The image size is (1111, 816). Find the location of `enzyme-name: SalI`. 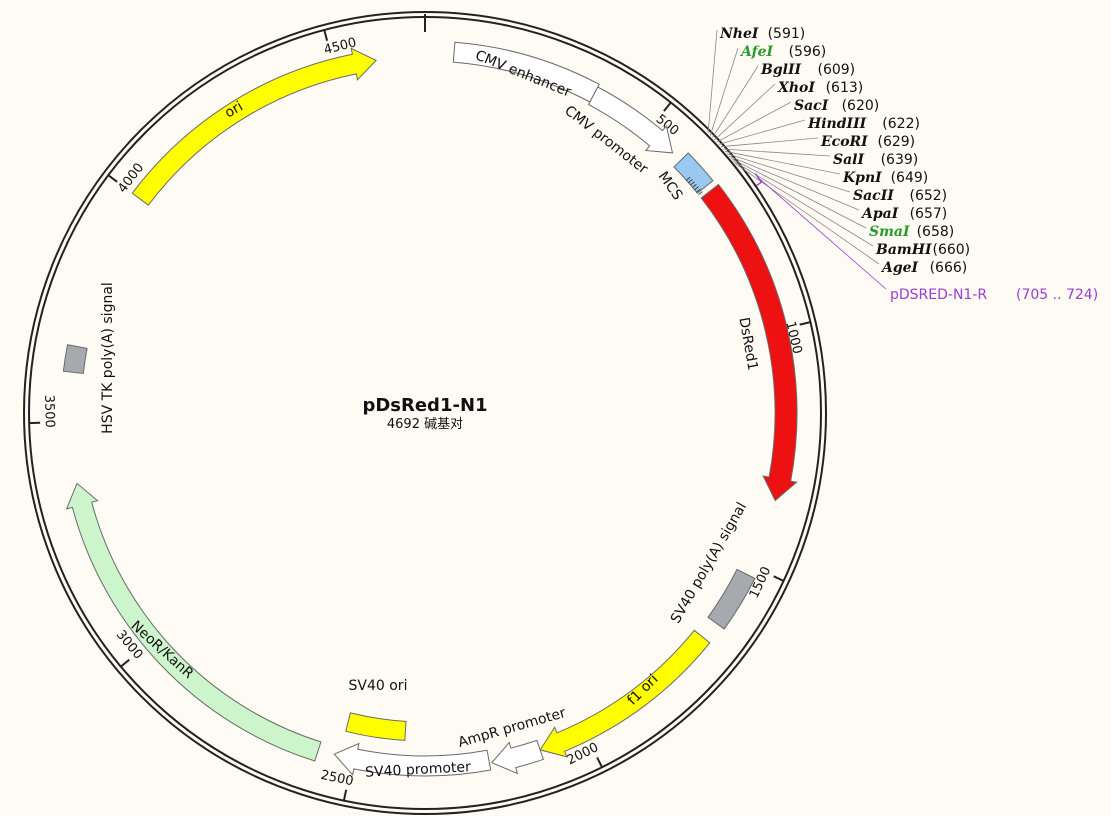

enzyme-name: SalI is located at coordinates (849, 160).